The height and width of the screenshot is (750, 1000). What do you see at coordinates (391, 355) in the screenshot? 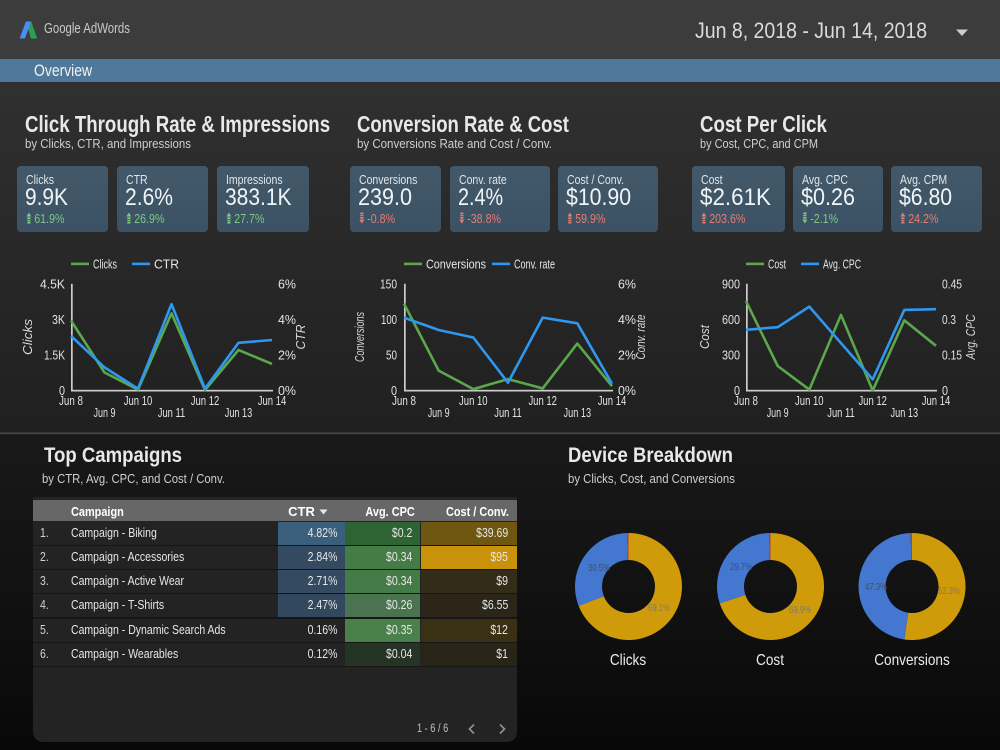
I see `svg-text: 50` at bounding box center [391, 355].